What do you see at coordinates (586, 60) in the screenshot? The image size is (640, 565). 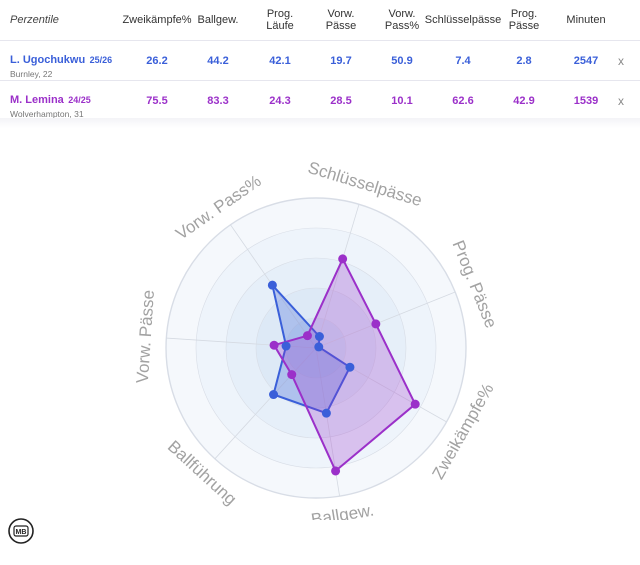 I see `stat-value: 2547` at bounding box center [586, 60].